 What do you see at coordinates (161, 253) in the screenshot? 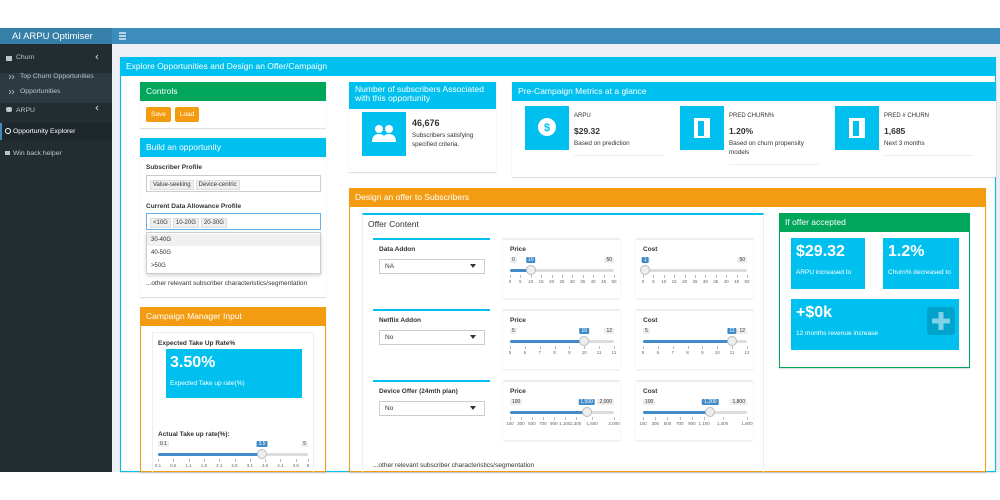
I see `option: 40-50G` at bounding box center [161, 253].